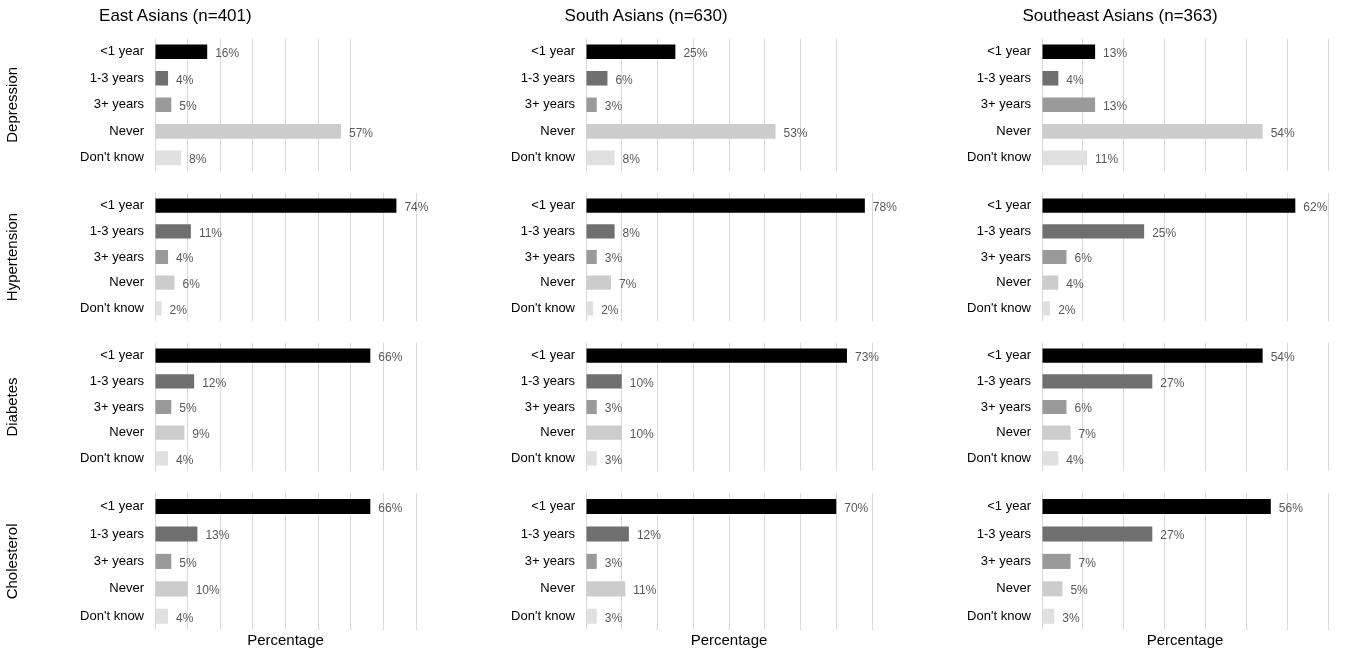 The height and width of the screenshot is (661, 1370). Describe the element at coordinates (1291, 507) in the screenshot. I see `data-label: 56%` at that location.